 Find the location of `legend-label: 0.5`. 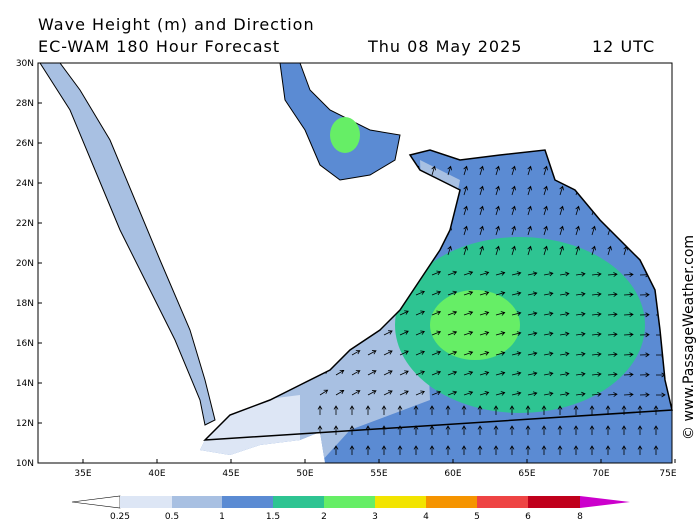

legend-label: 0.5 is located at coordinates (172, 517).